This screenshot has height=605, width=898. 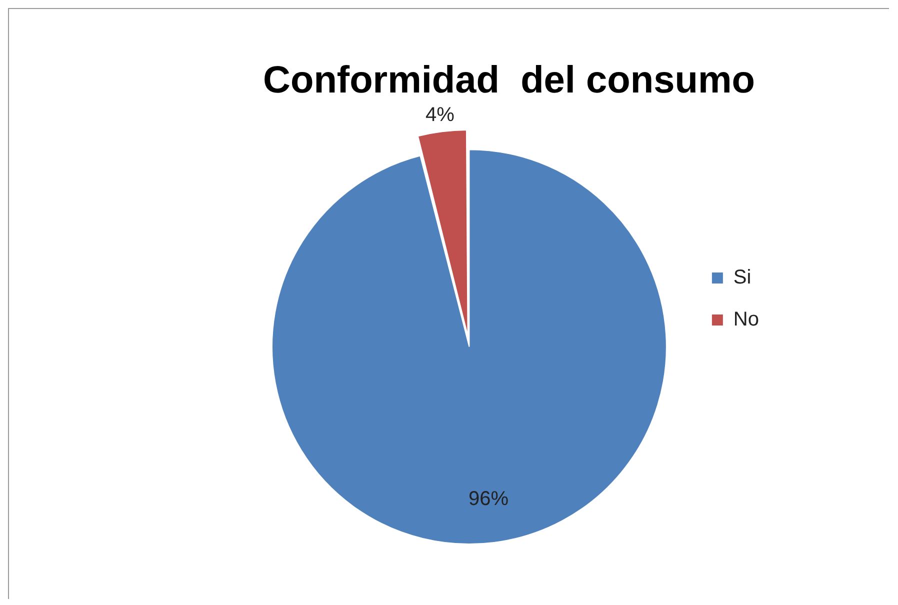 I want to click on data-label: 4%, so click(x=440, y=115).